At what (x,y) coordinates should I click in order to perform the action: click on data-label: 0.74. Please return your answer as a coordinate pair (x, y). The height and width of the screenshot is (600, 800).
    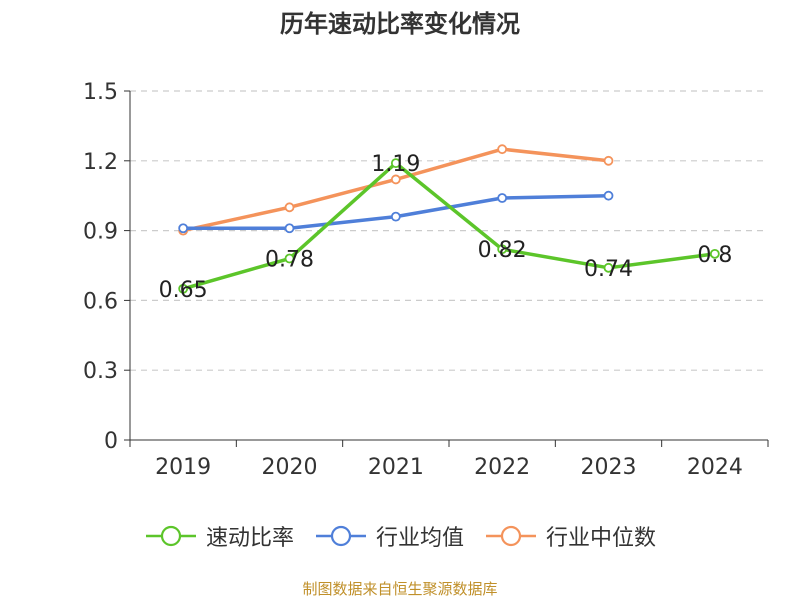
    Looking at the image, I should click on (608, 269).